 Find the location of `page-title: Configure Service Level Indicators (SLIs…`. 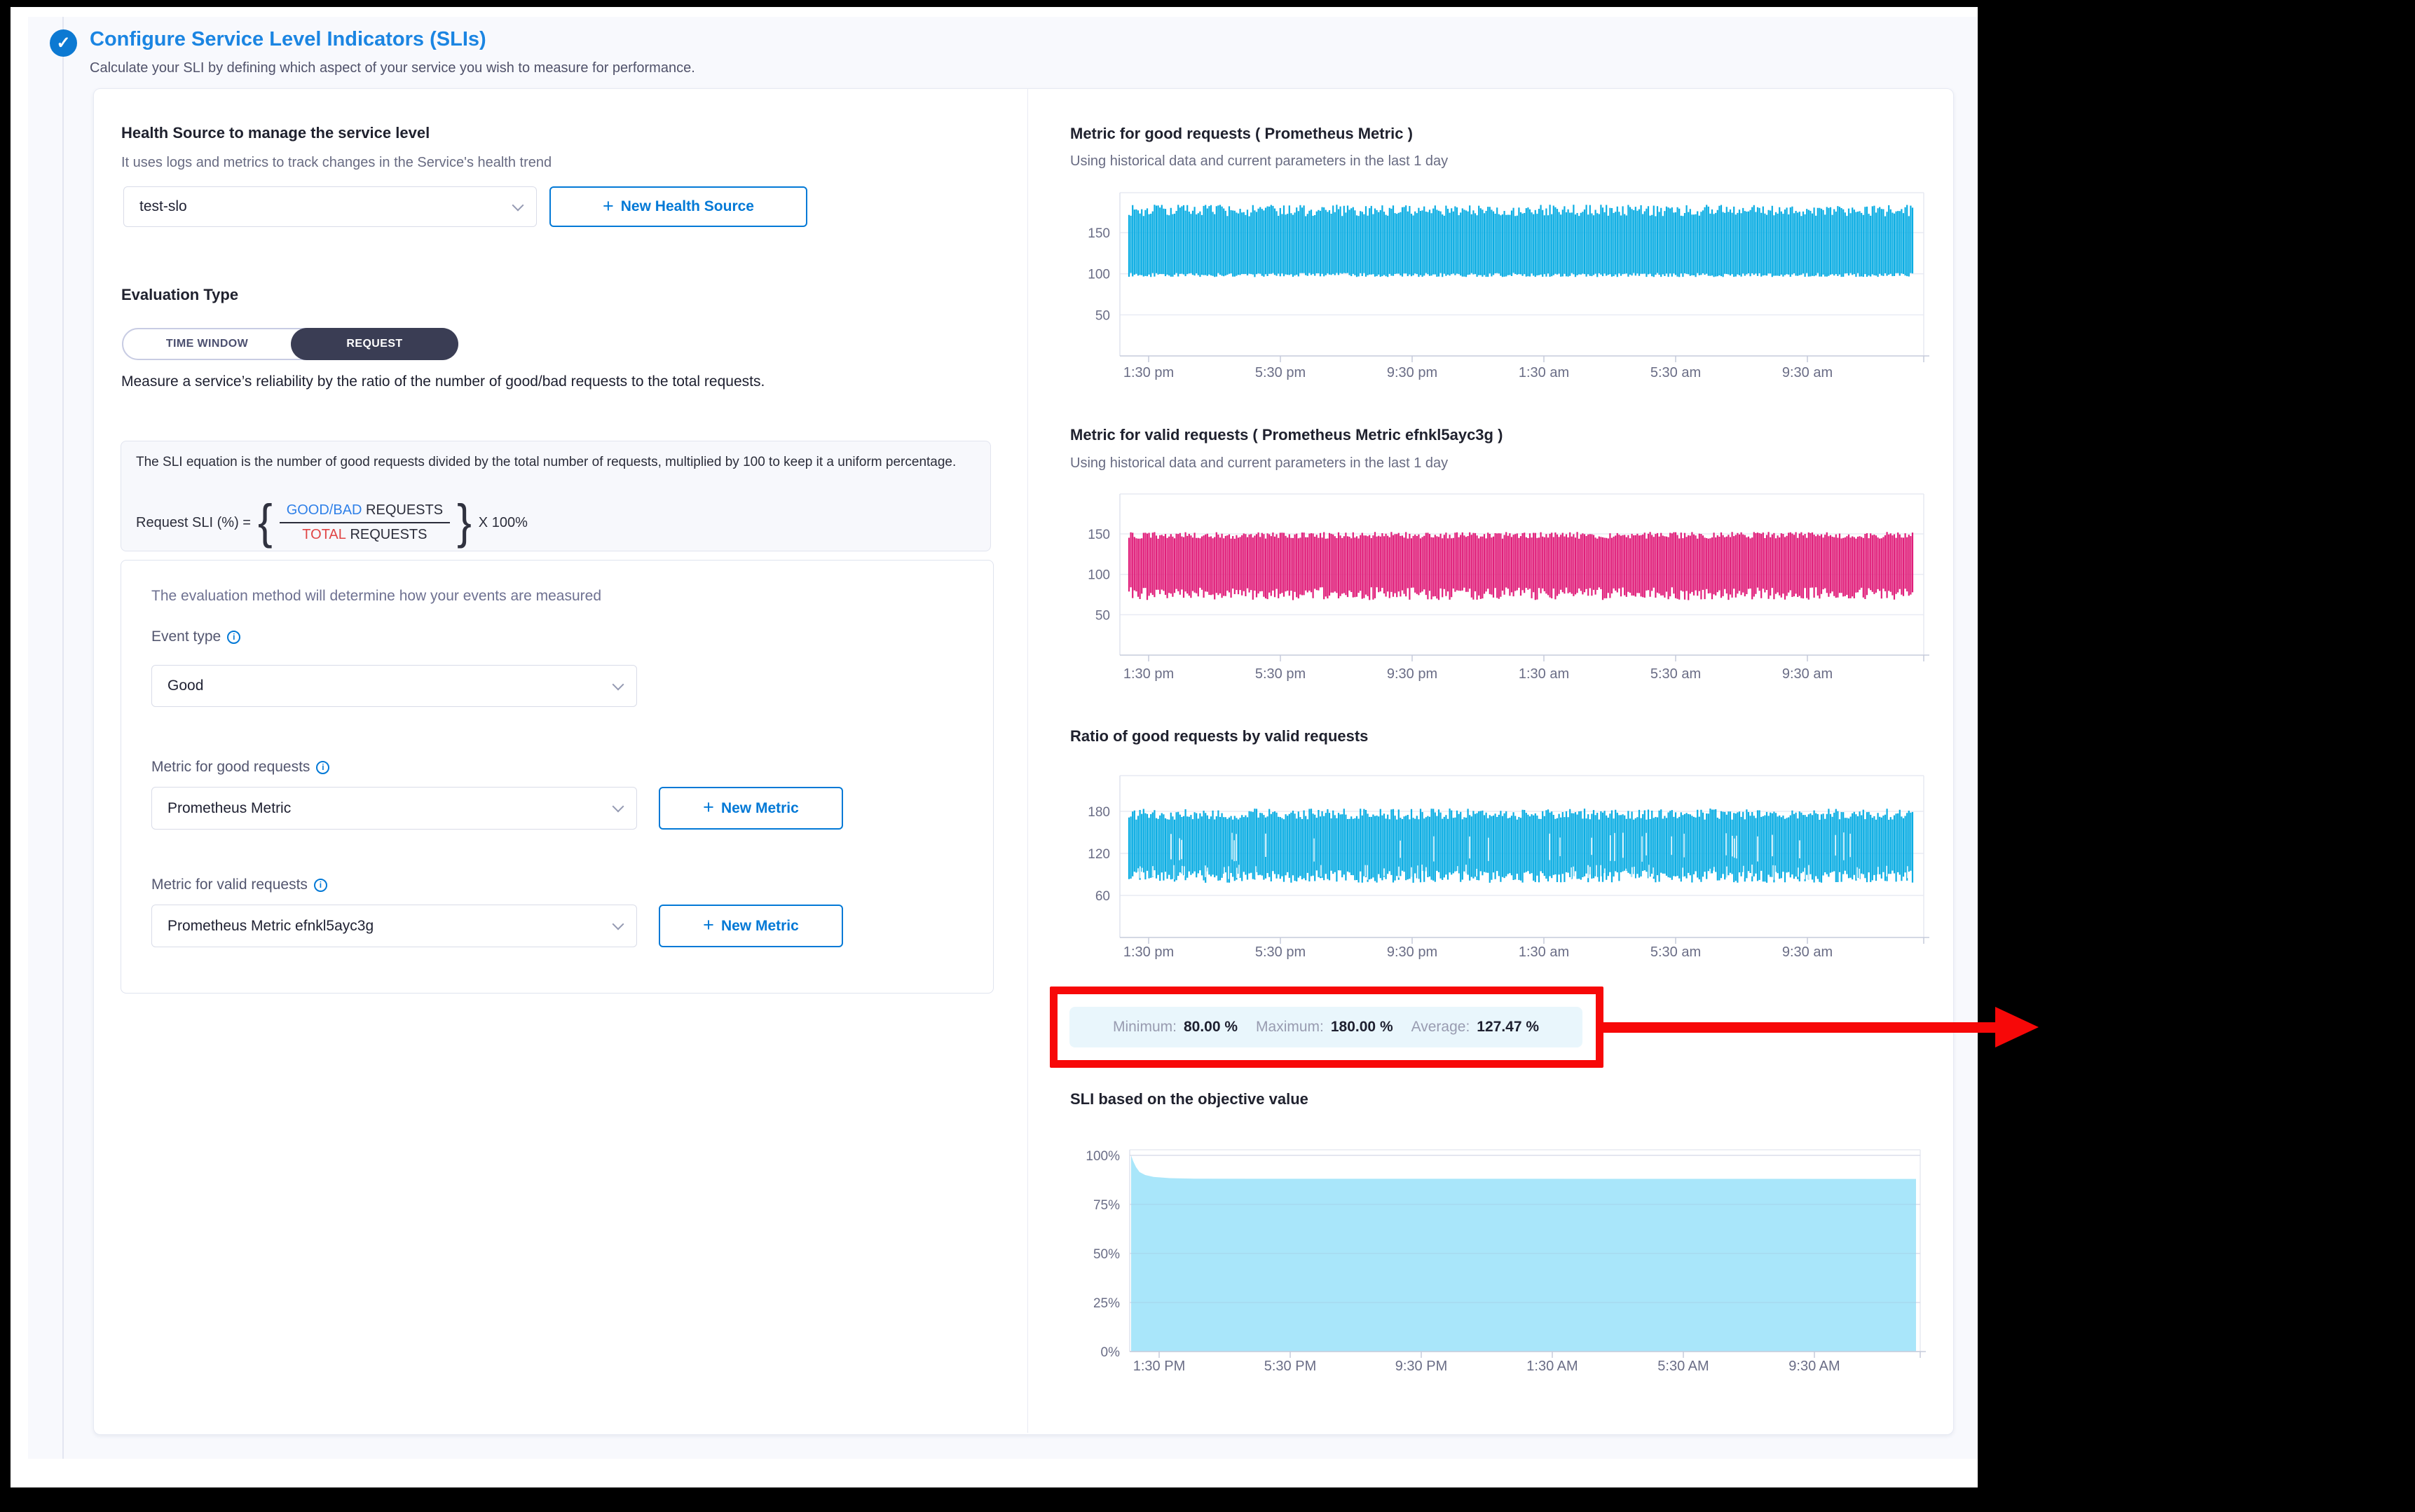

page-title: Configure Service Level Indicators (SLIs… is located at coordinates (288, 39).